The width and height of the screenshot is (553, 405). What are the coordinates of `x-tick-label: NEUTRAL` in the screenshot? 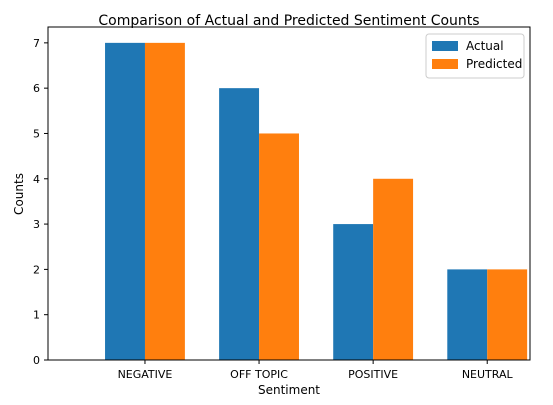 It's located at (488, 374).